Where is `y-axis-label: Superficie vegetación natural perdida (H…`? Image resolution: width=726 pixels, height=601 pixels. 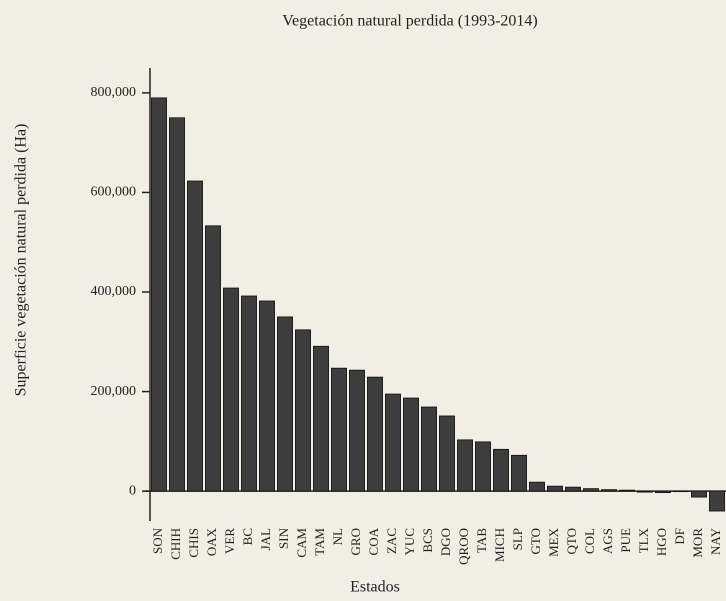 y-axis-label: Superficie vegetación natural perdida (H… is located at coordinates (21, 260).